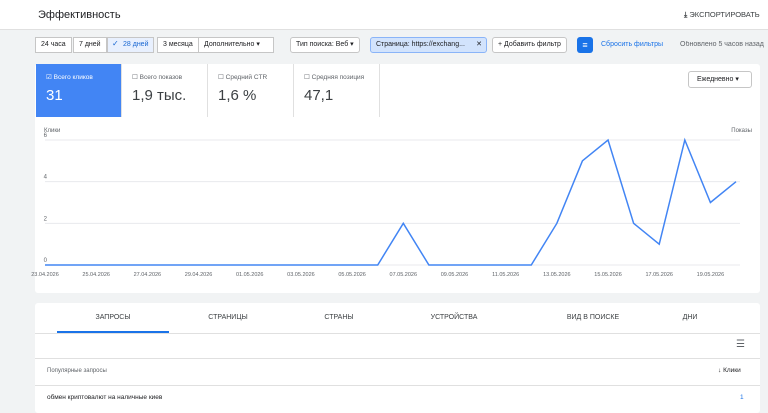 This screenshot has height=413, width=768. What do you see at coordinates (113, 332) in the screenshot?
I see `active-tab-indicator` at bounding box center [113, 332].